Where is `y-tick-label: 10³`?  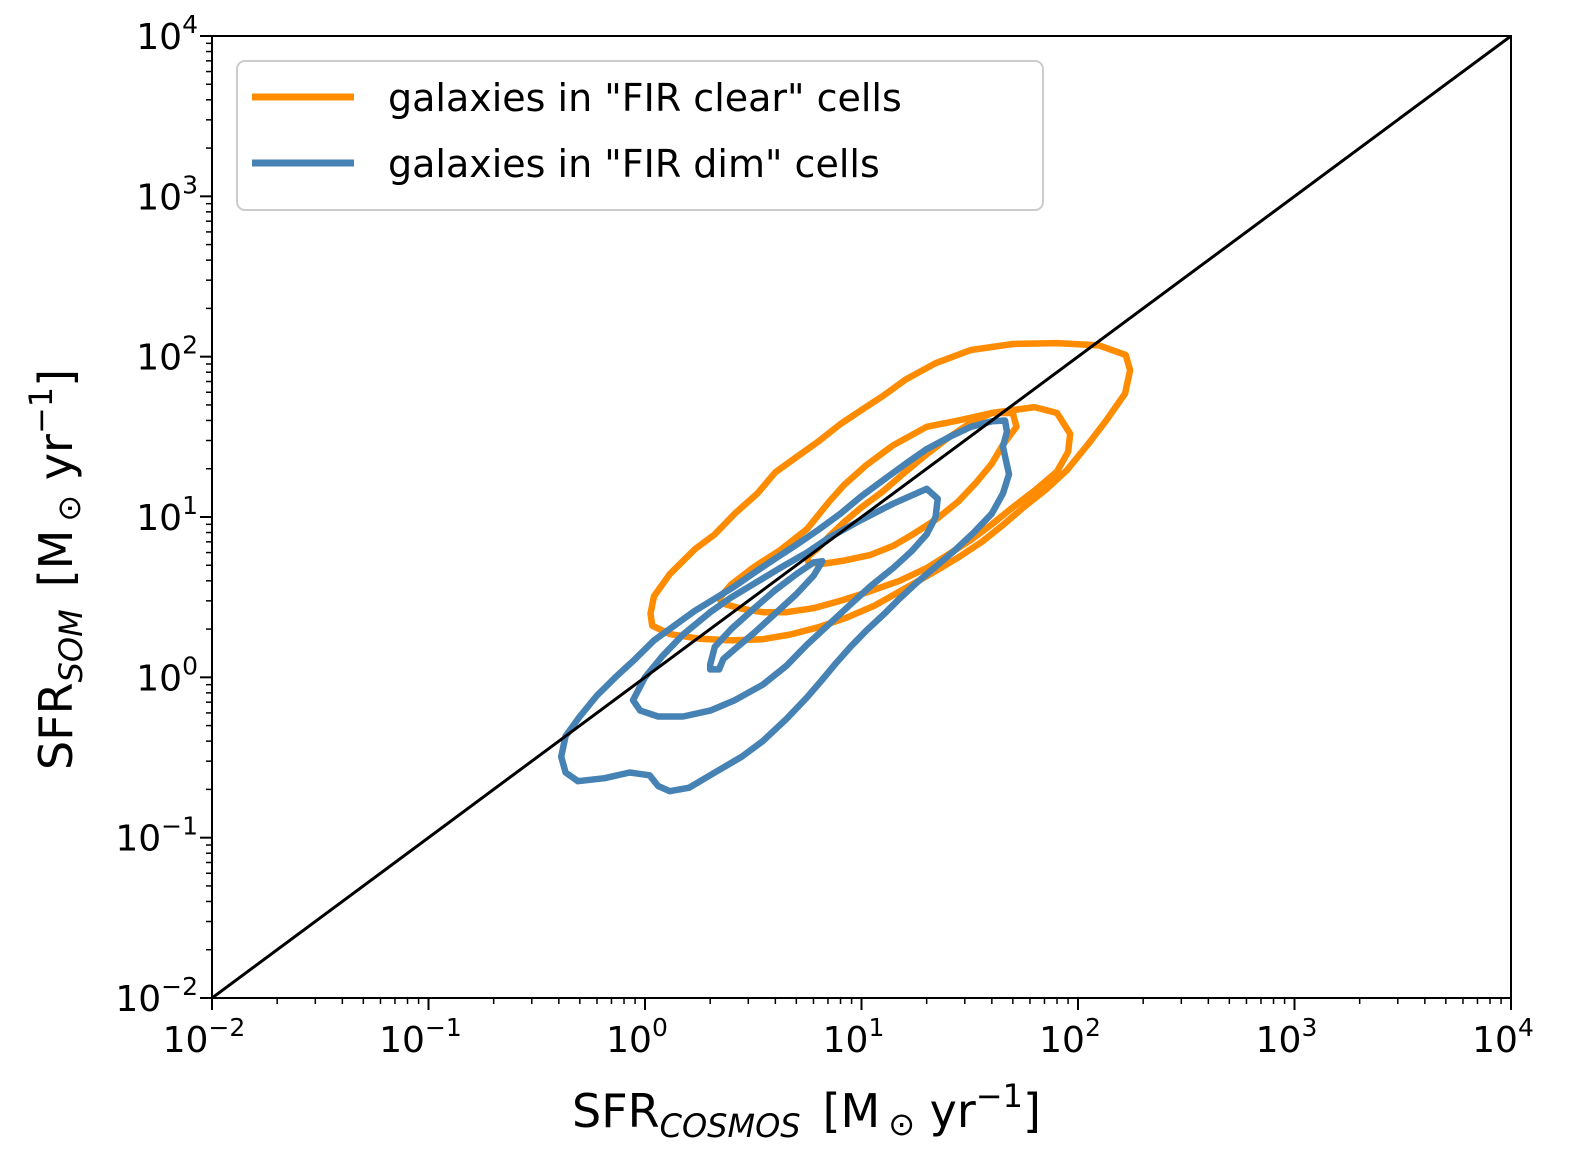 y-tick-label: 10³ is located at coordinates (167, 194).